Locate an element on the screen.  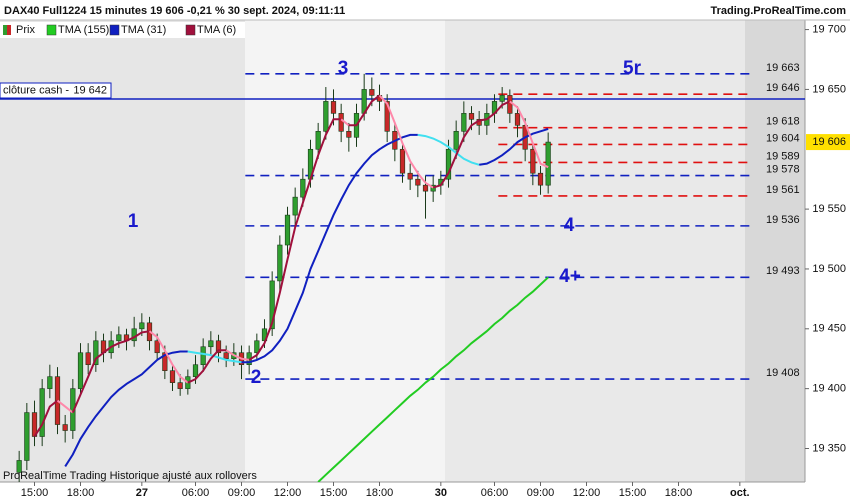
level-label: 19 578 is located at coordinates (783, 170).